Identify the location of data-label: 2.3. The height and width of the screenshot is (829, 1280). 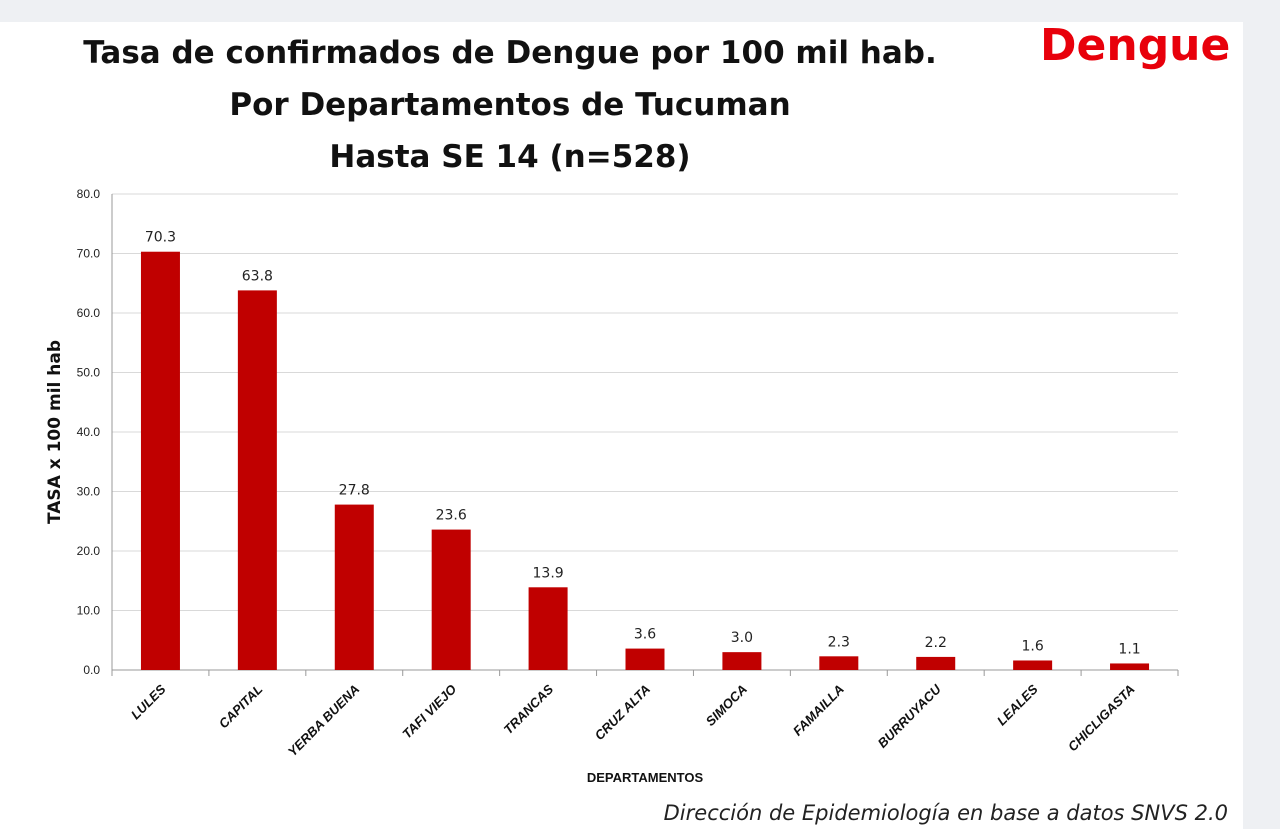
(839, 642).